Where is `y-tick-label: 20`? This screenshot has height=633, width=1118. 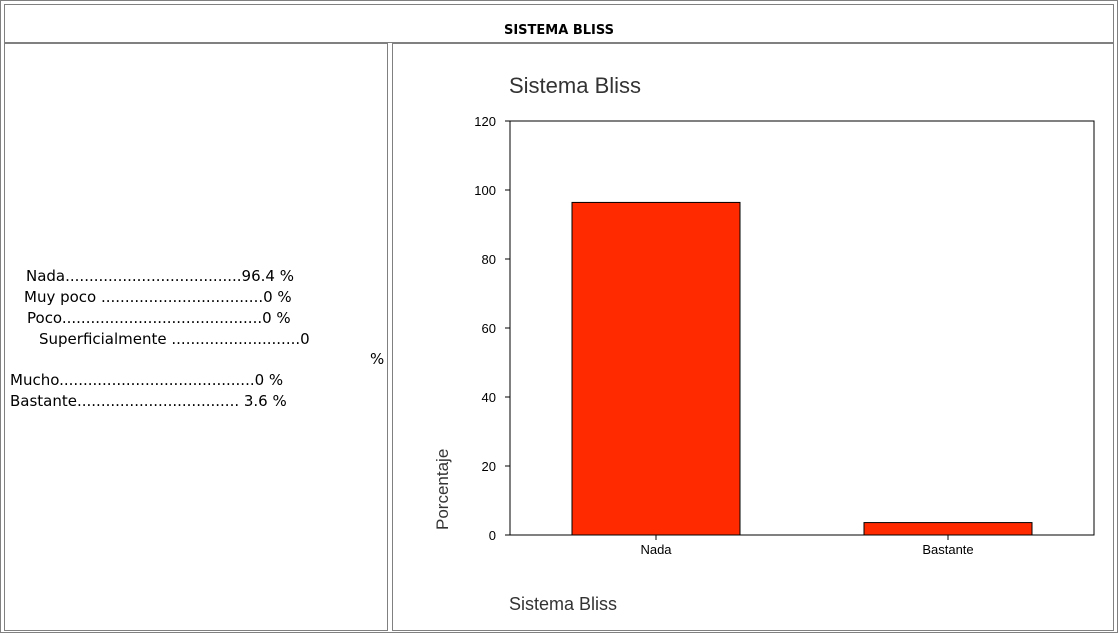 y-tick-label: 20 is located at coordinates (489, 466).